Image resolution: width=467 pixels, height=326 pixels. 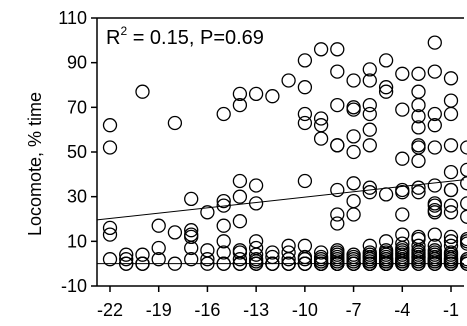 What do you see at coordinates (402, 310) in the screenshot?
I see `x-tick-label: -4` at bounding box center [402, 310].